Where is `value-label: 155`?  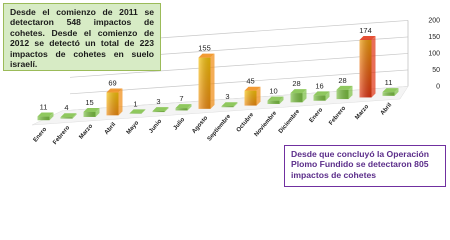 value-label: 155 is located at coordinates (204, 48).